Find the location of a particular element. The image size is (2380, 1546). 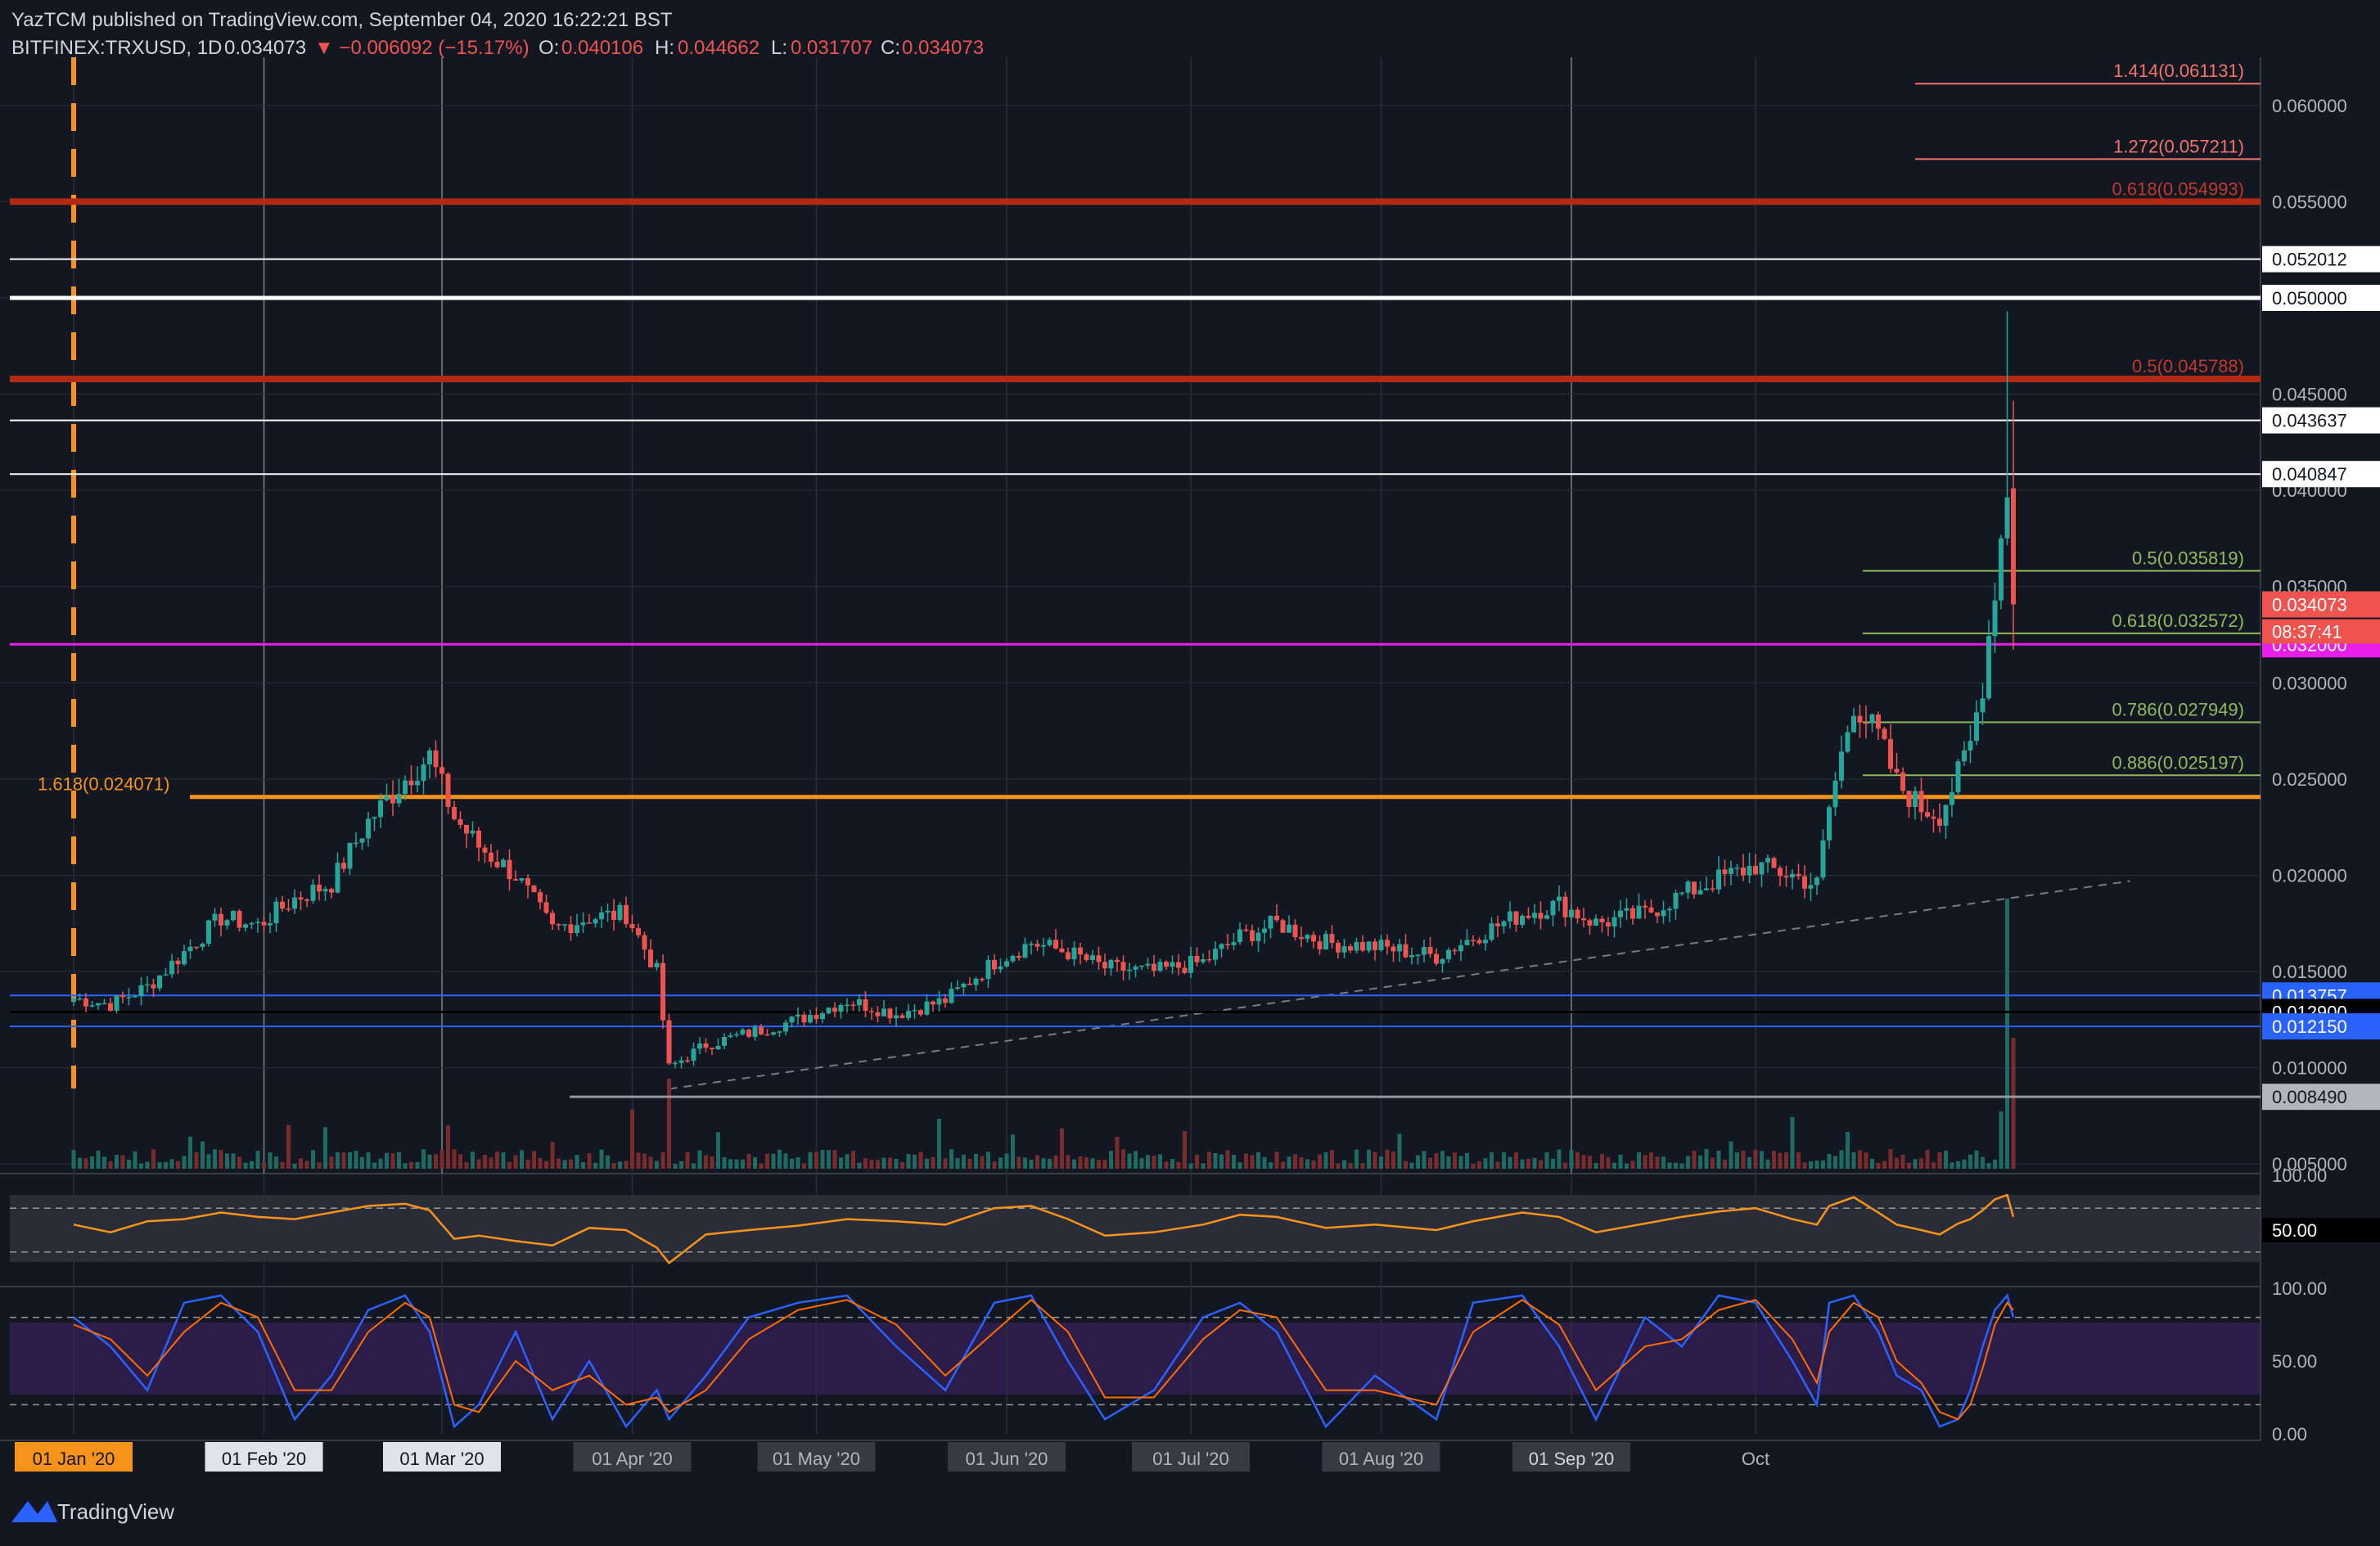

rsi-indicator is located at coordinates (1135, 1229).